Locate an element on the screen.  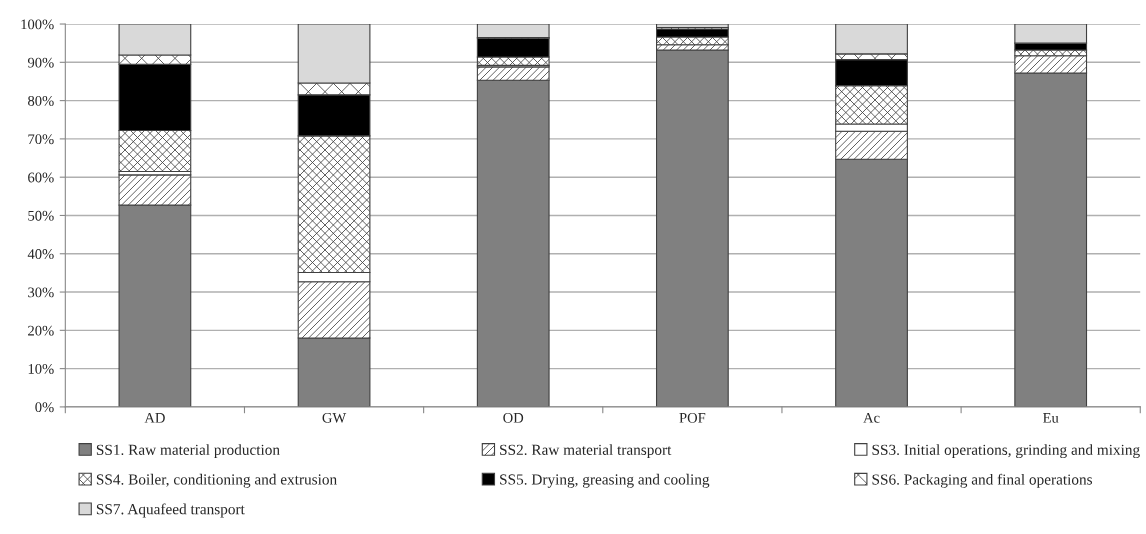
y-tick-label: 0% is located at coordinates (44, 407).